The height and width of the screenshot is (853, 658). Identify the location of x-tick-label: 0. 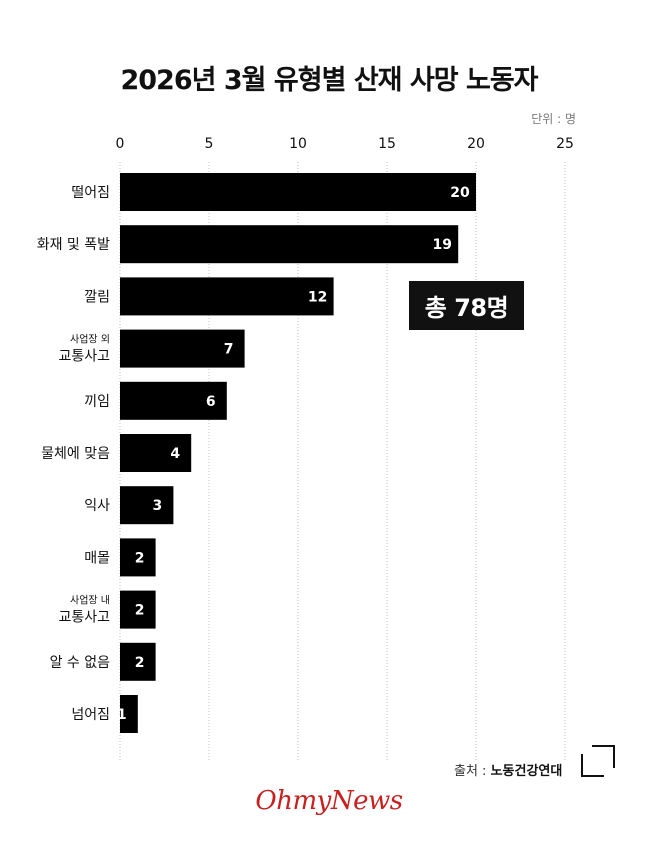
(120, 144).